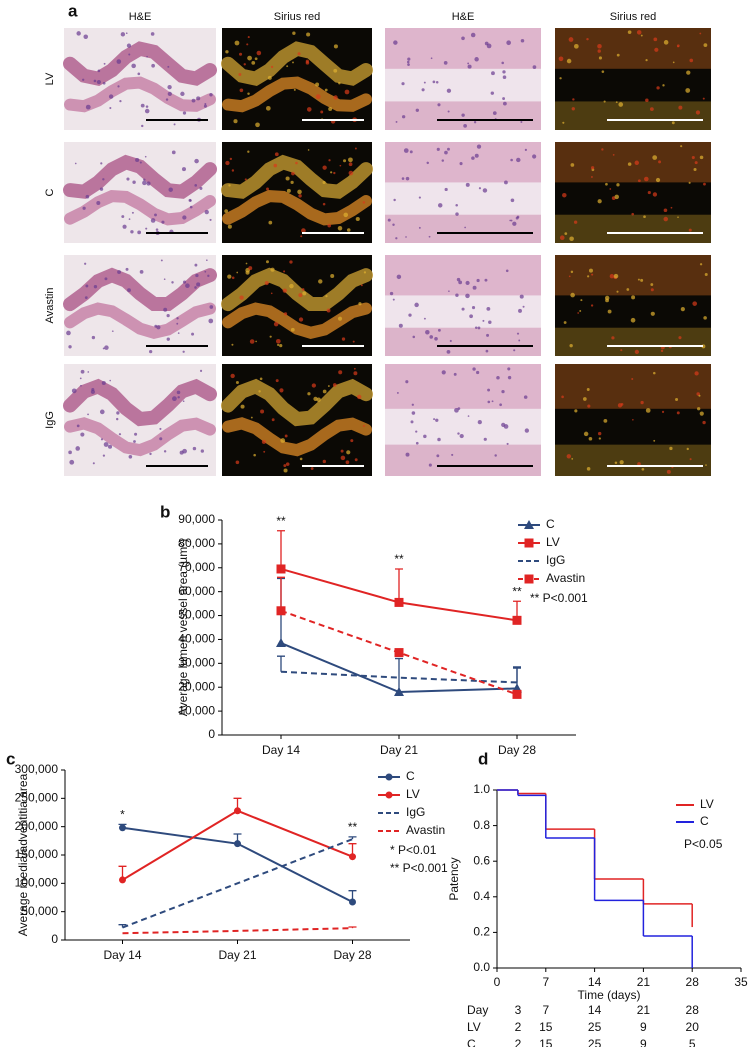  What do you see at coordinates (517, 620) in the screenshot?
I see `marker` at bounding box center [517, 620].